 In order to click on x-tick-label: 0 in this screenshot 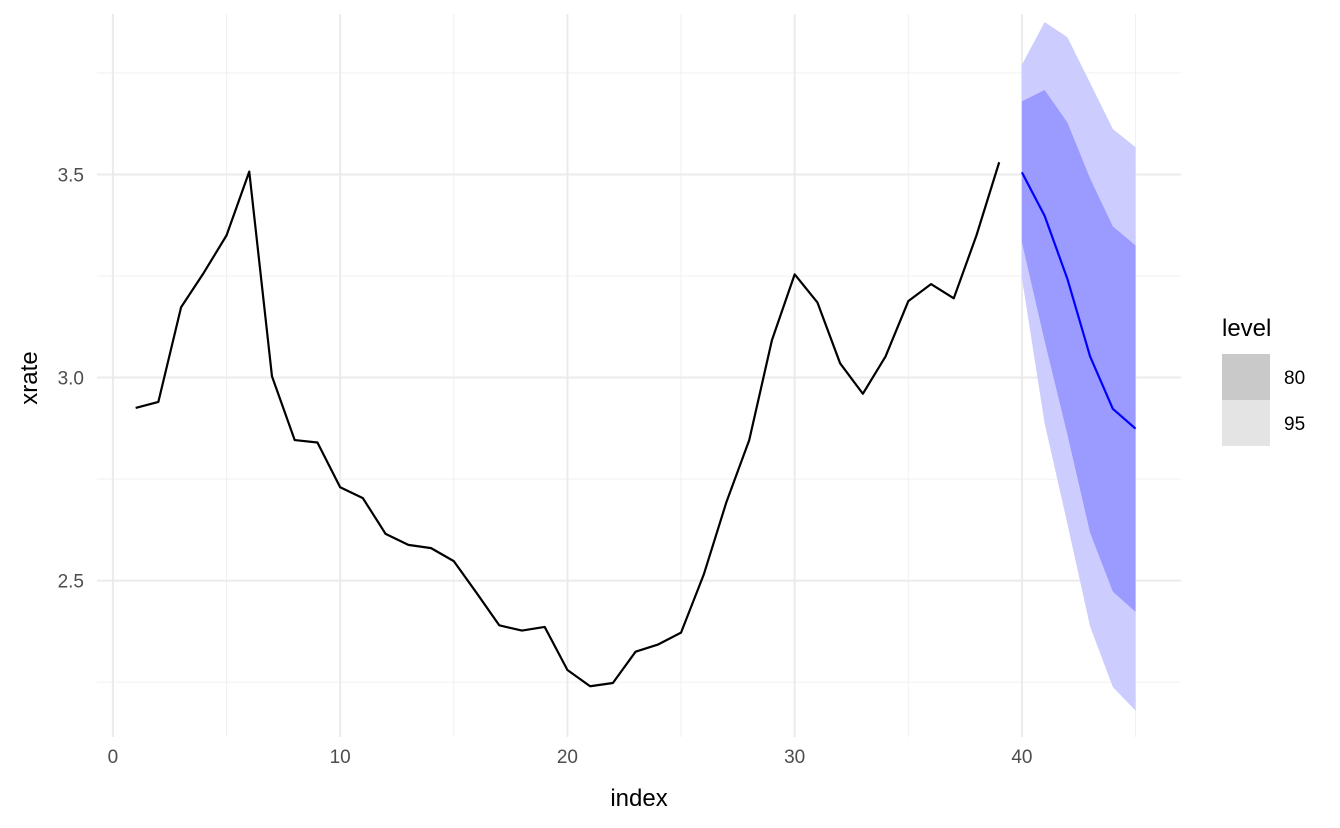, I will do `click(113, 757)`.